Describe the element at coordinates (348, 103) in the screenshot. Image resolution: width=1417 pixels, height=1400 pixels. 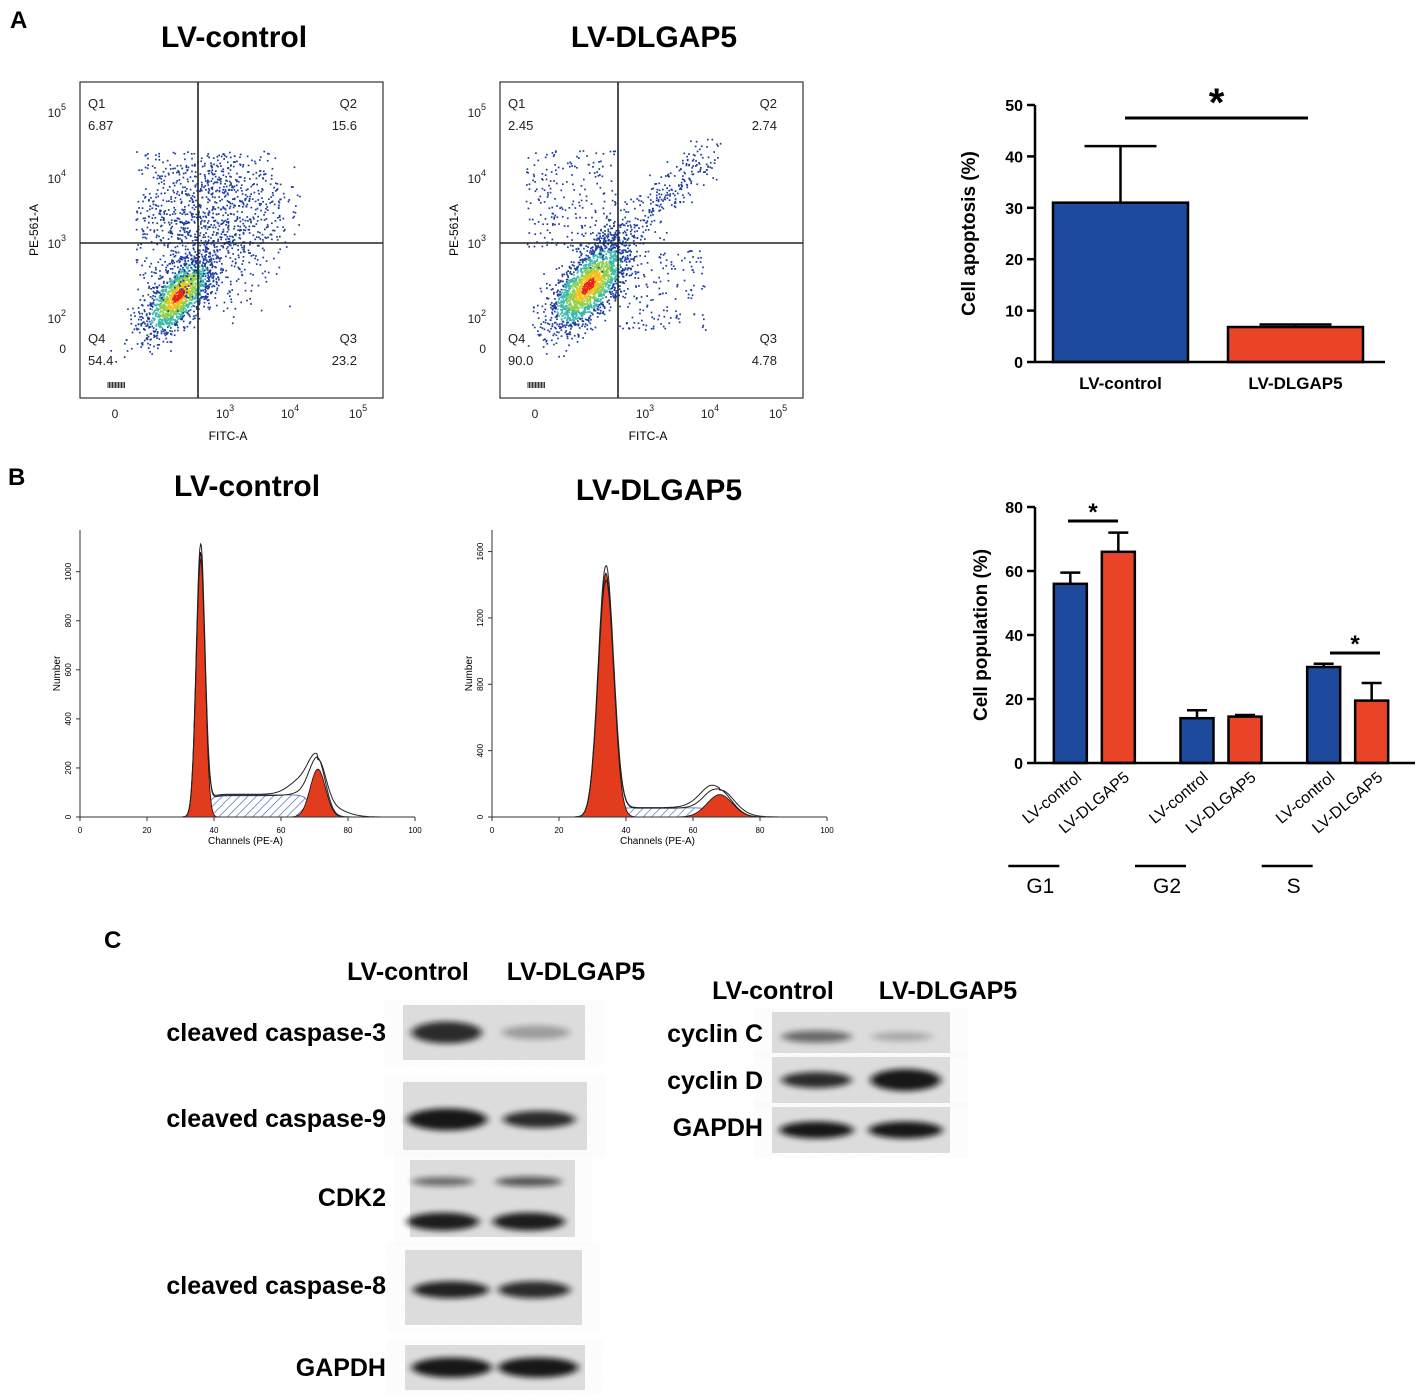
I see `quadrant-label: Q2` at that location.